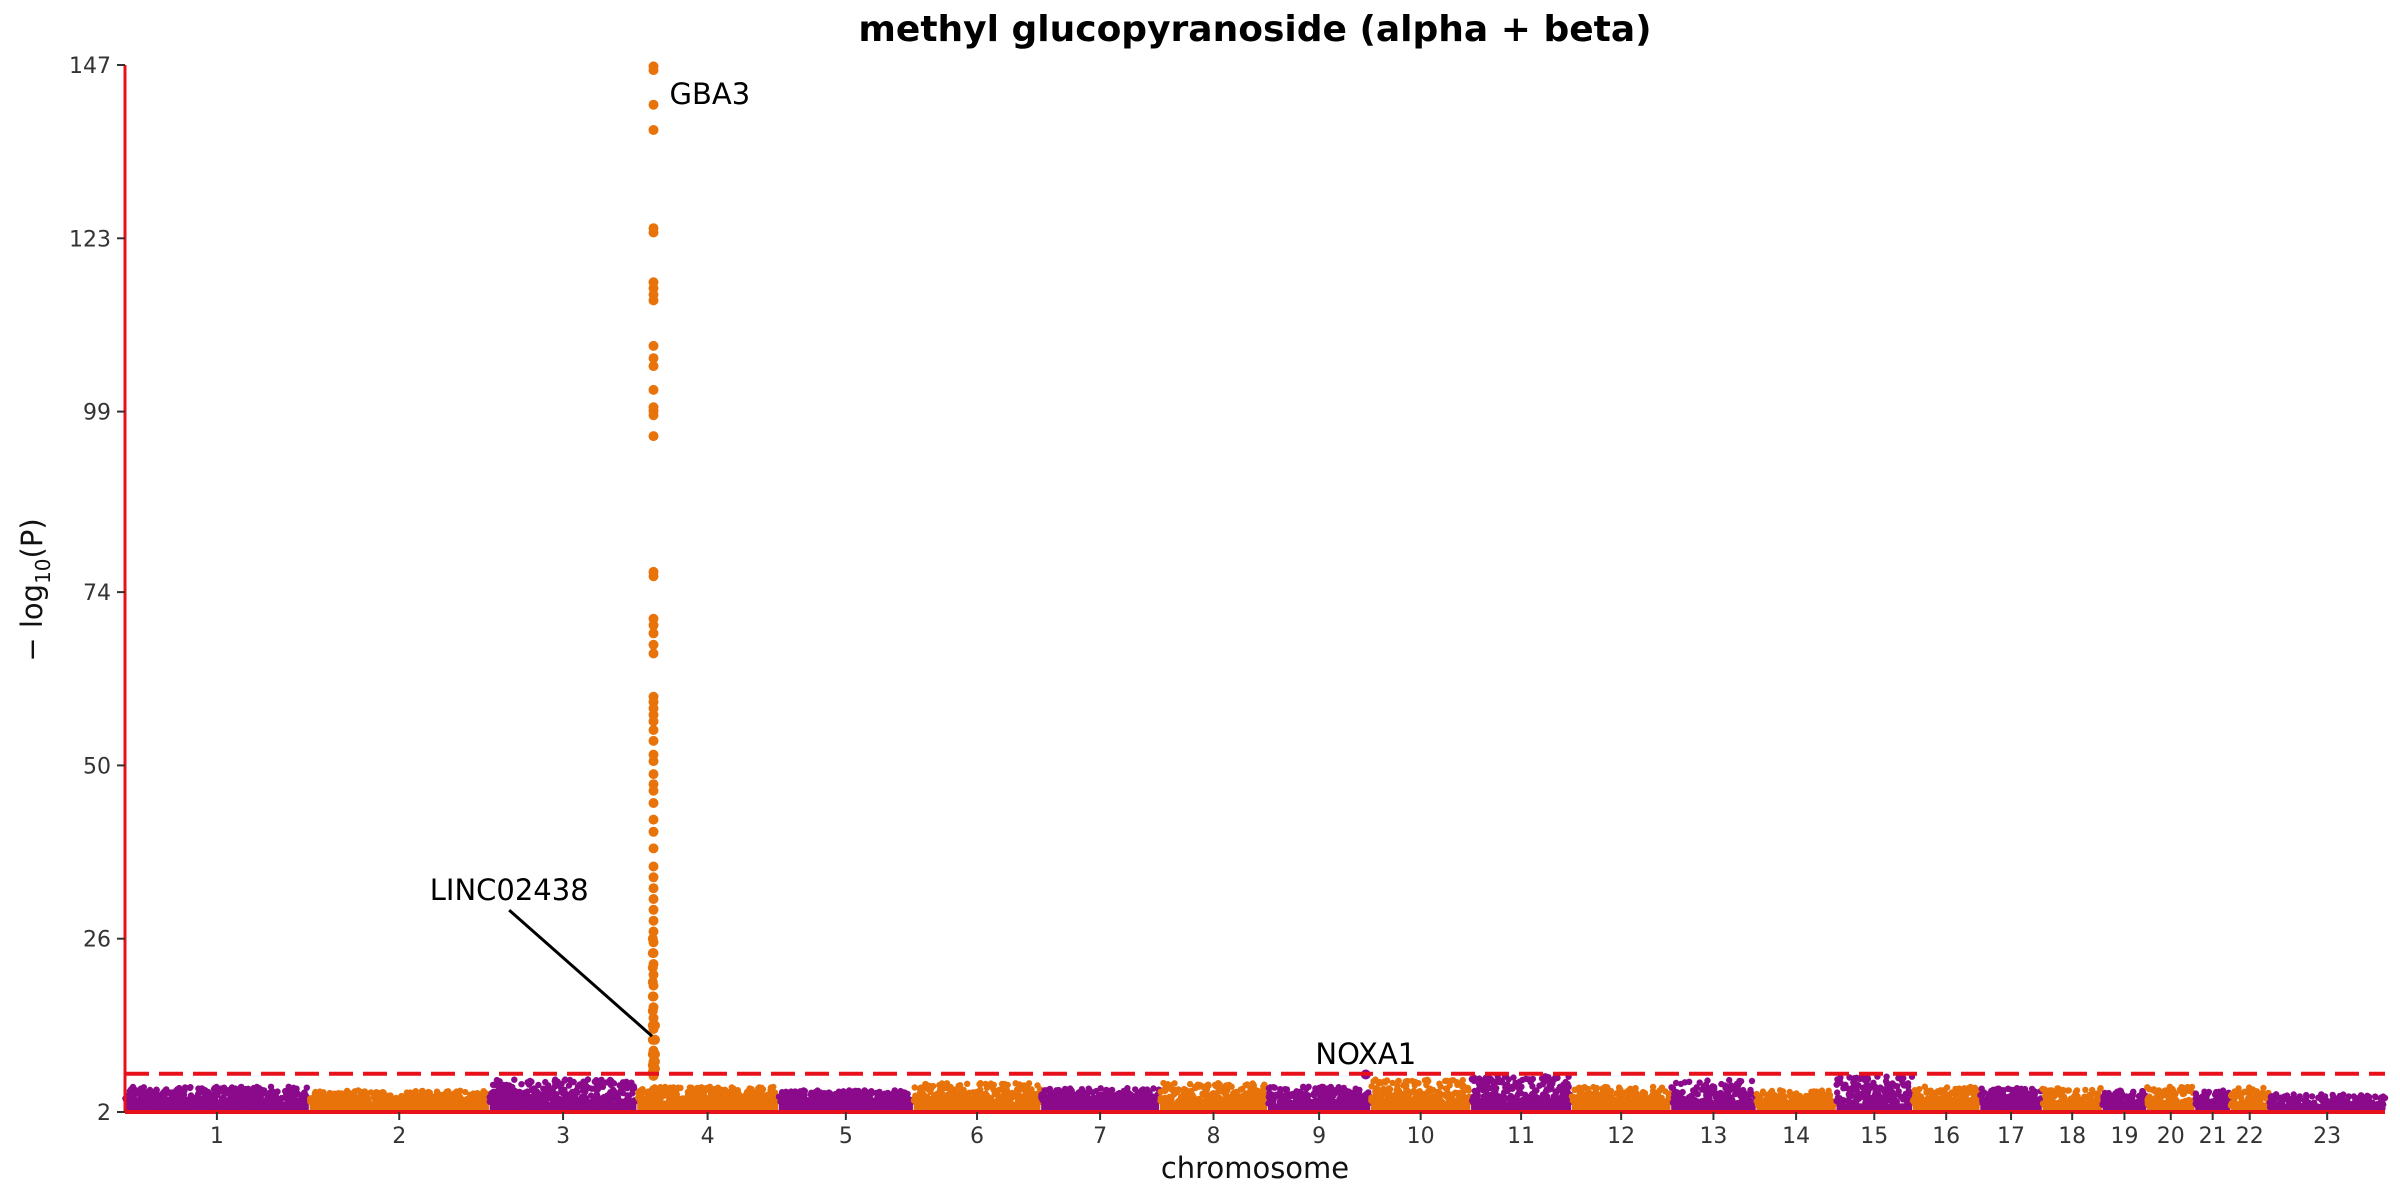  I want to click on chart-title: methyl glucopyranoside (alpha + beta), so click(1254, 29).